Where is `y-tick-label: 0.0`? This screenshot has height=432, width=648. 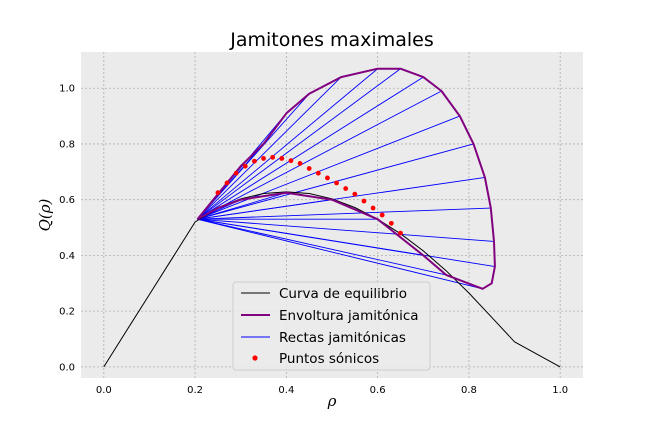 y-tick-label: 0.0 is located at coordinates (67, 367).